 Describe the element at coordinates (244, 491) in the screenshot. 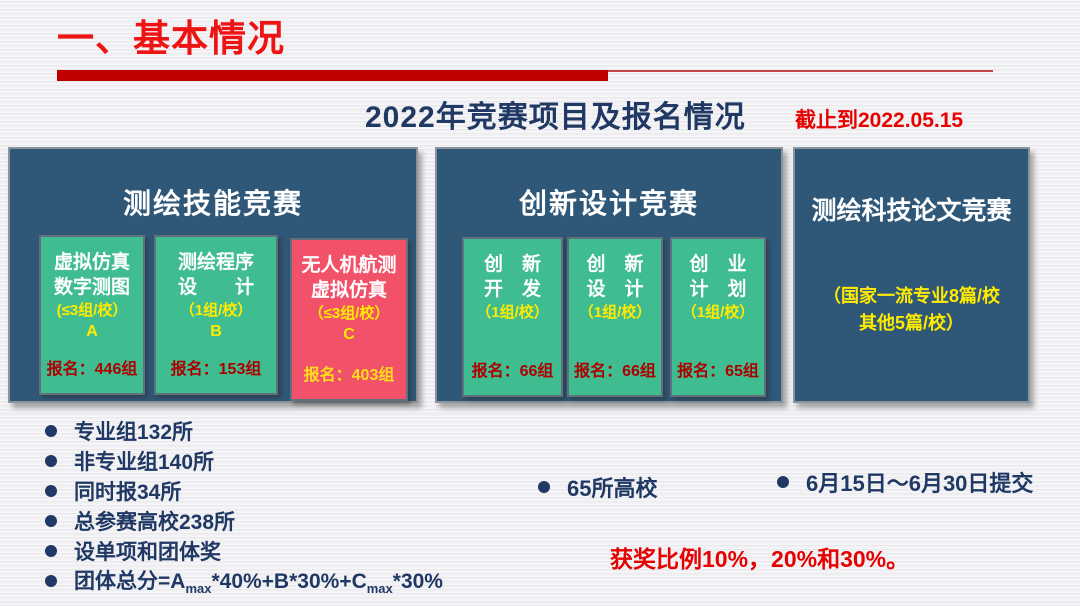

I see `bullet-item: 同时报34所` at that location.